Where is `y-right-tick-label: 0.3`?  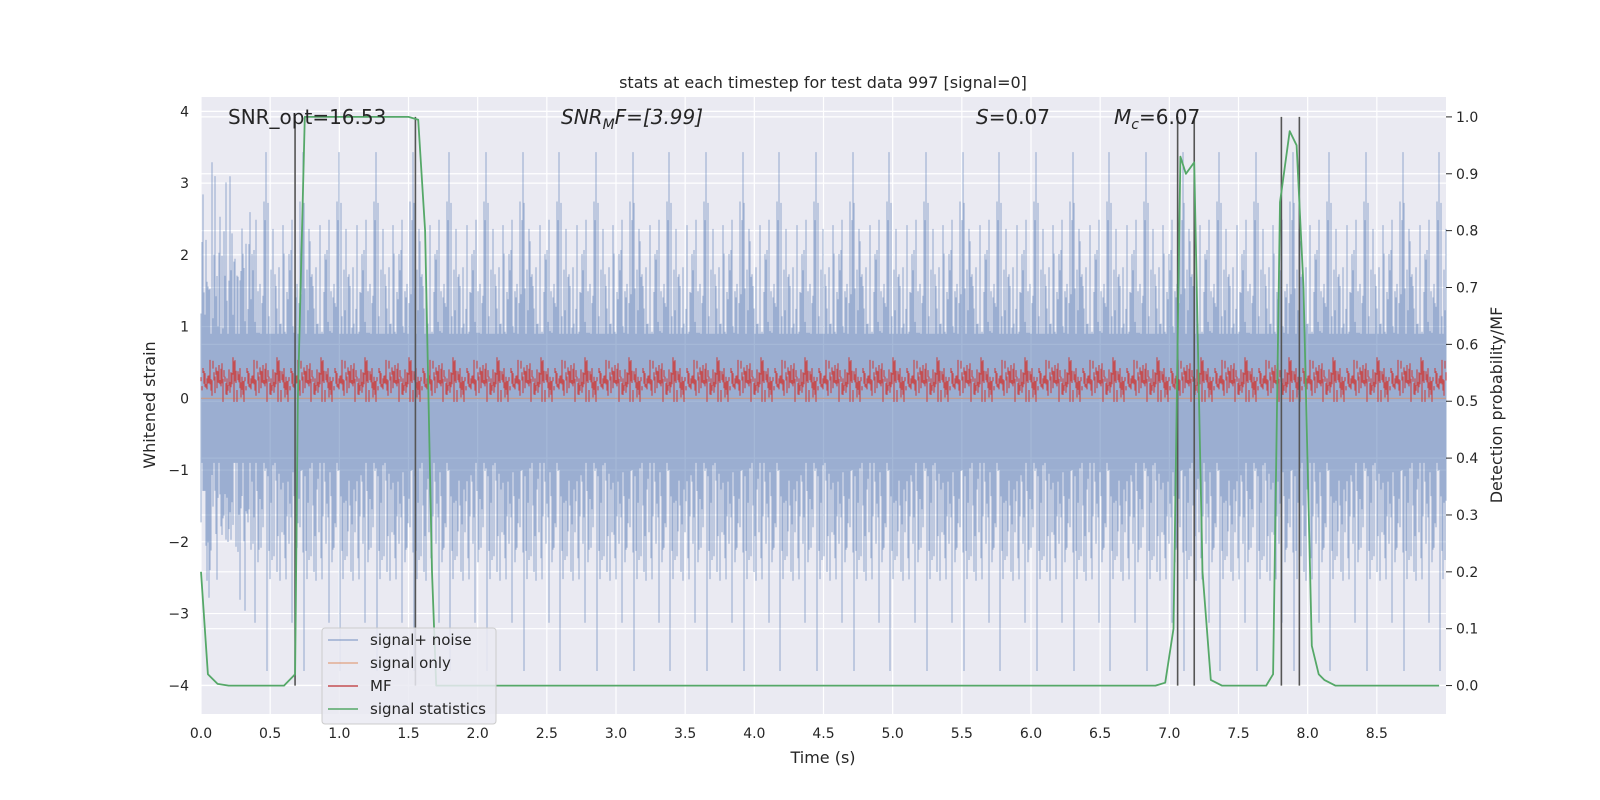 y-right-tick-label: 0.3 is located at coordinates (1467, 516).